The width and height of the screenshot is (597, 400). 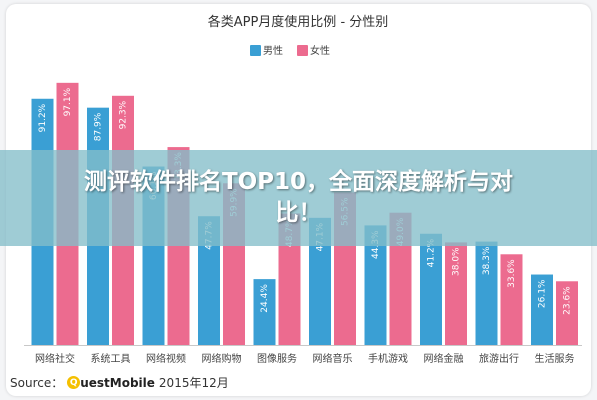 What do you see at coordinates (568, 300) in the screenshot?
I see `data-label-female: 23.6%` at bounding box center [568, 300].